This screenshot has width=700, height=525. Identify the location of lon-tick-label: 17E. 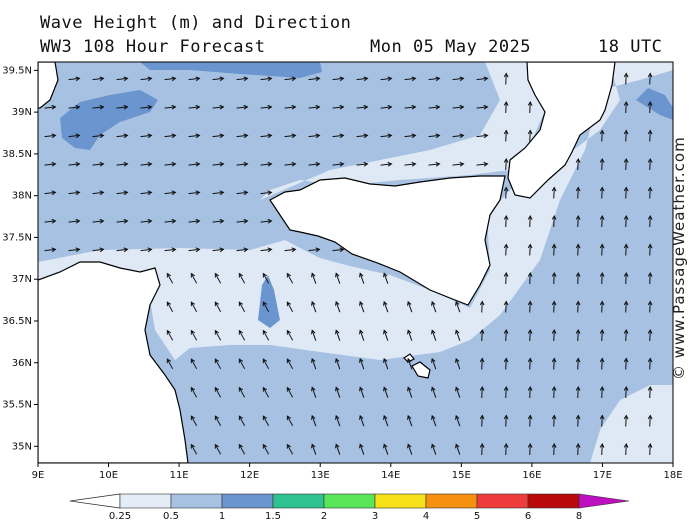
(602, 475).